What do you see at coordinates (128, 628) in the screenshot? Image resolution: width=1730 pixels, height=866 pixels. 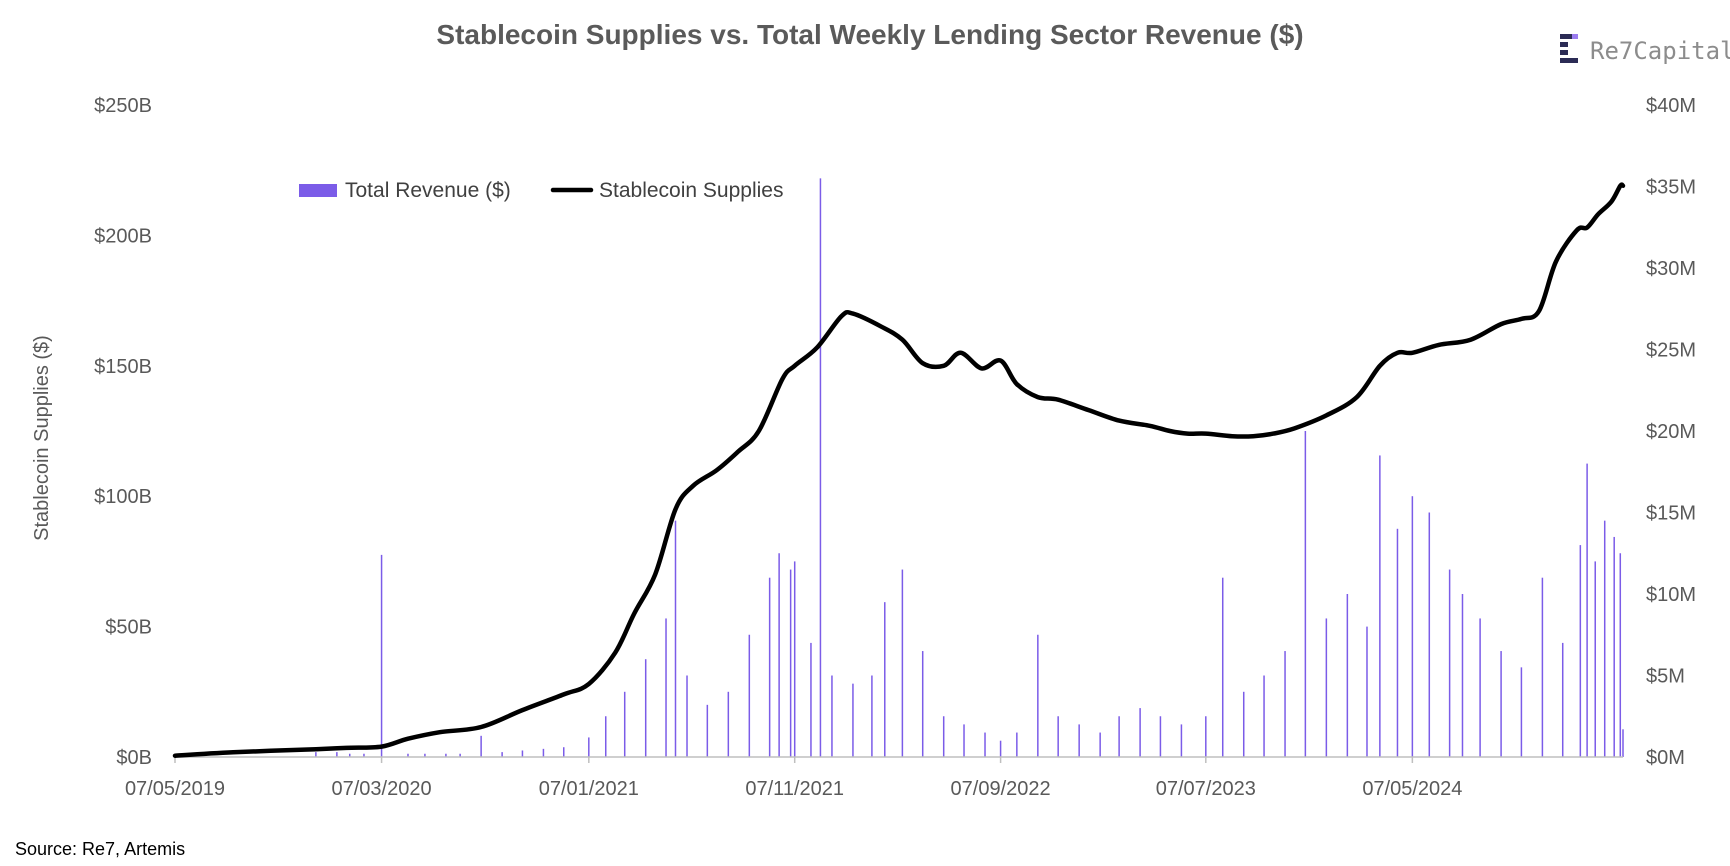 I see `left-tick-label: $50B` at bounding box center [128, 628].